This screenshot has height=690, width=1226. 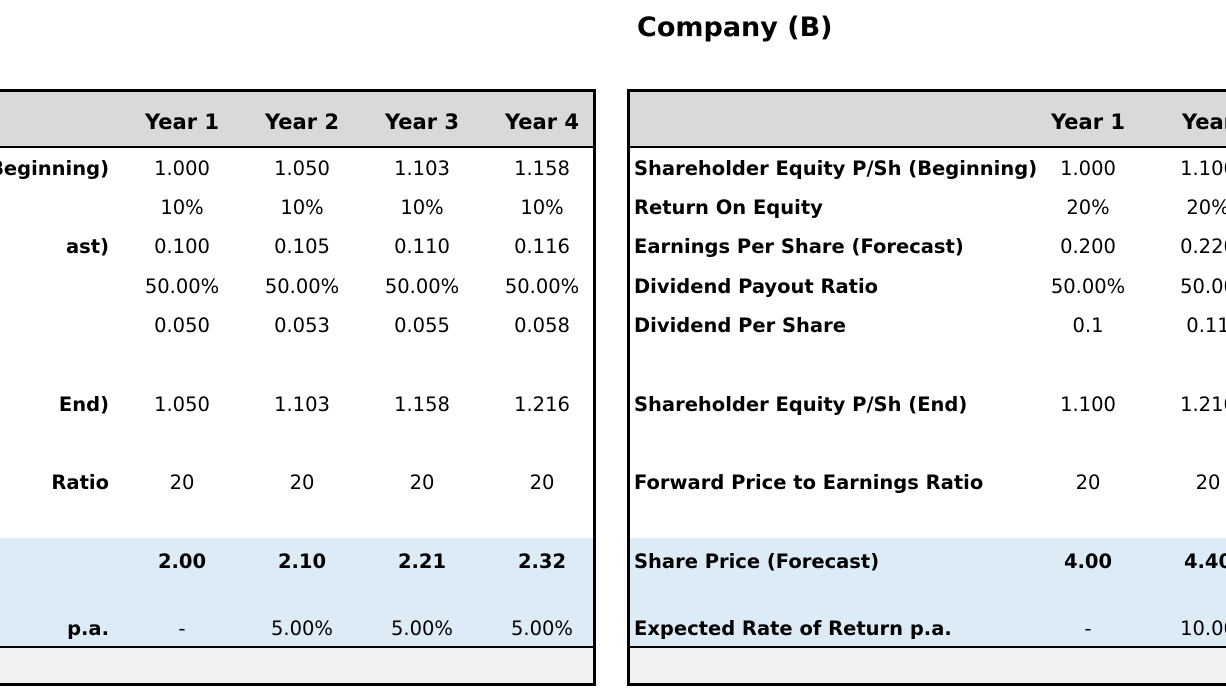 What do you see at coordinates (302, 122) in the screenshot?
I see `header-year-2: Year 2` at bounding box center [302, 122].